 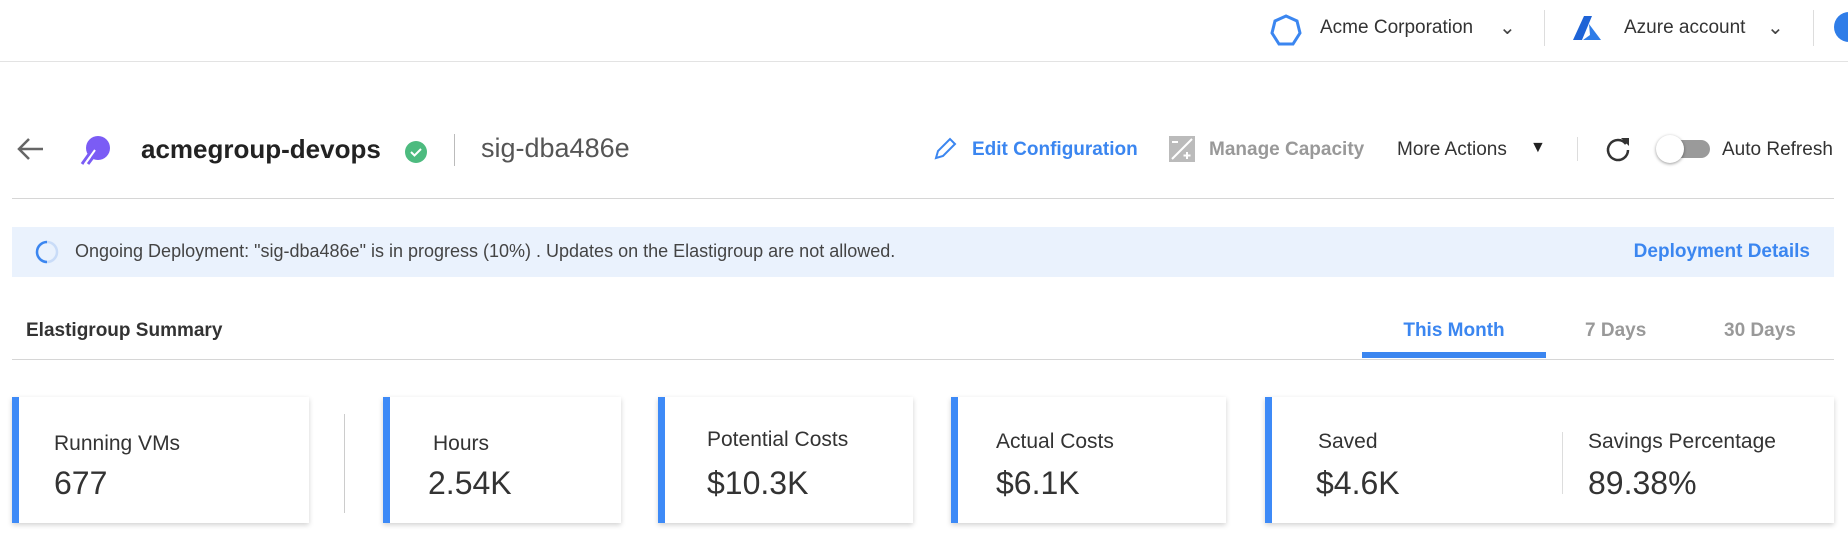 I want to click on card-label: Hours, so click(x=461, y=443).